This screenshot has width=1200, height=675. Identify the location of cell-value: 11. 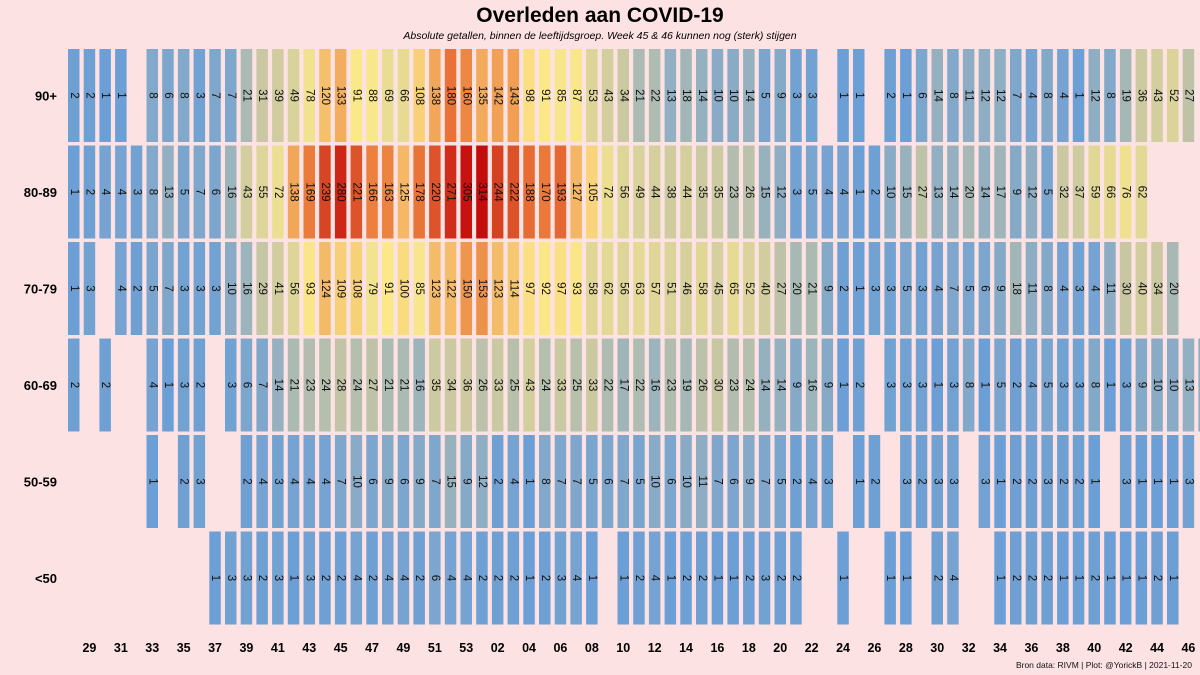
(969, 96).